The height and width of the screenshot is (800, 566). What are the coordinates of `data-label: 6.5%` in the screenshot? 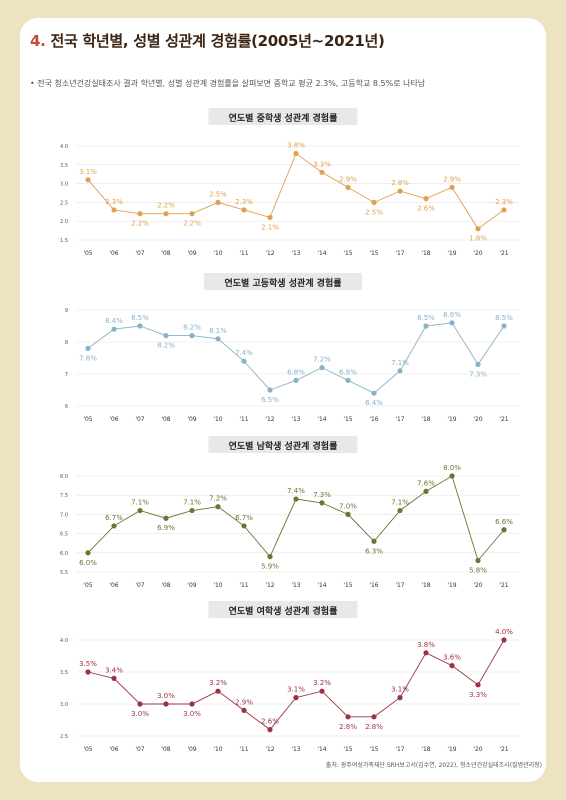 It's located at (270, 400).